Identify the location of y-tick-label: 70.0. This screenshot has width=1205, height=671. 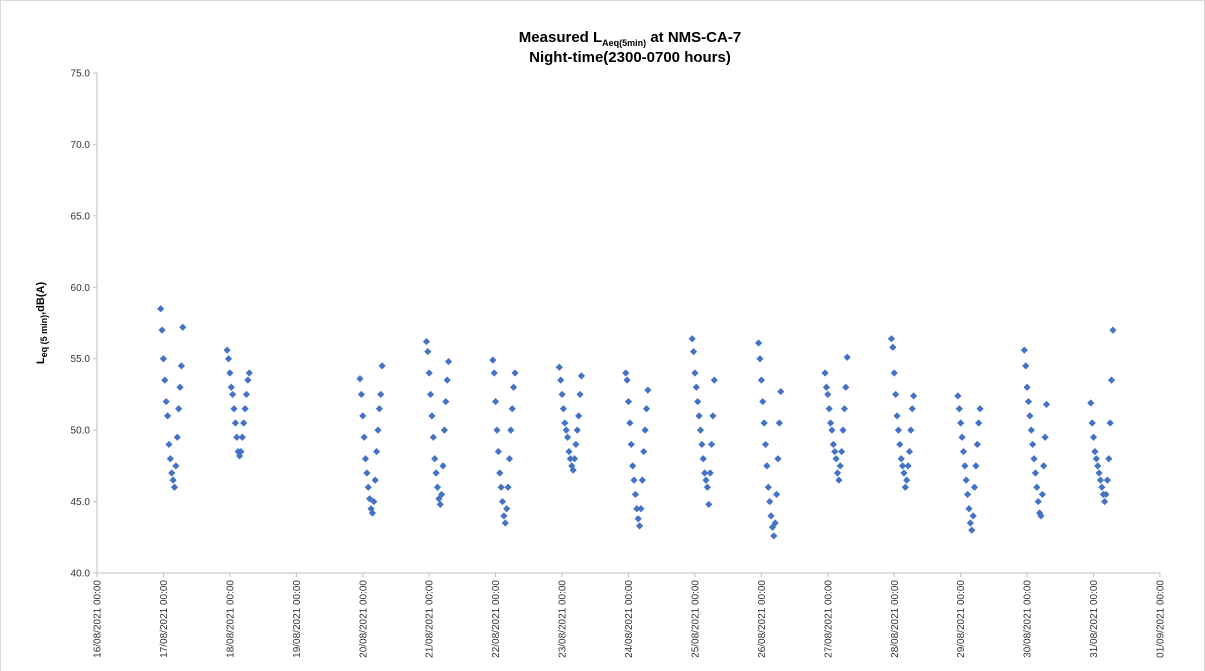
(81, 145).